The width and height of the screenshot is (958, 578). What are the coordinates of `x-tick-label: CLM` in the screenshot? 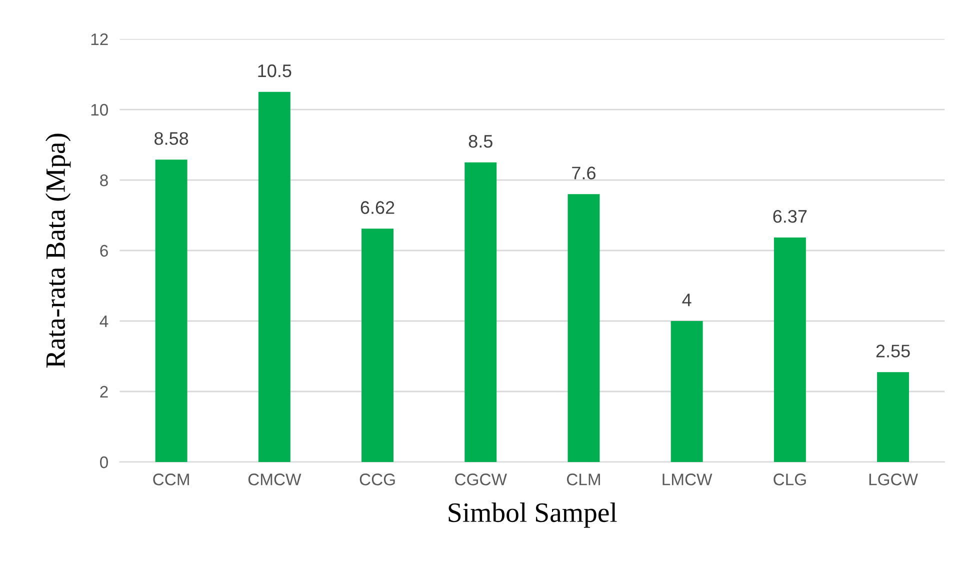 It's located at (583, 480).